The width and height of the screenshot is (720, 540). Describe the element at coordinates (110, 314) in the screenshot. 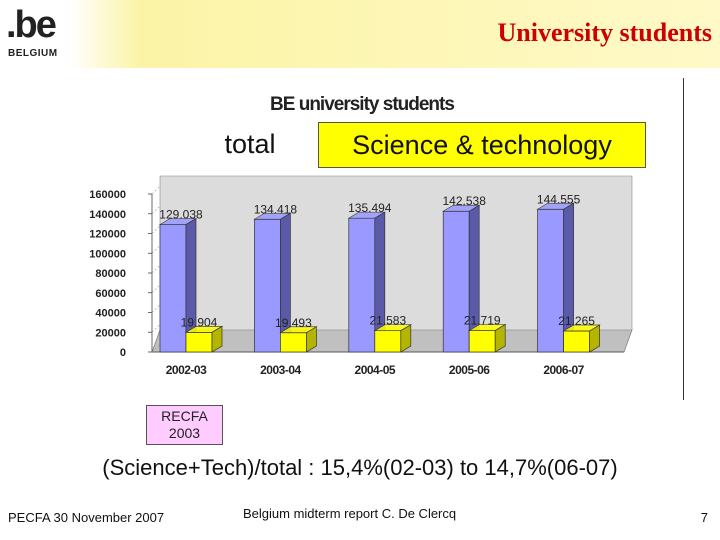

I see `y-tick-label: 40000` at that location.